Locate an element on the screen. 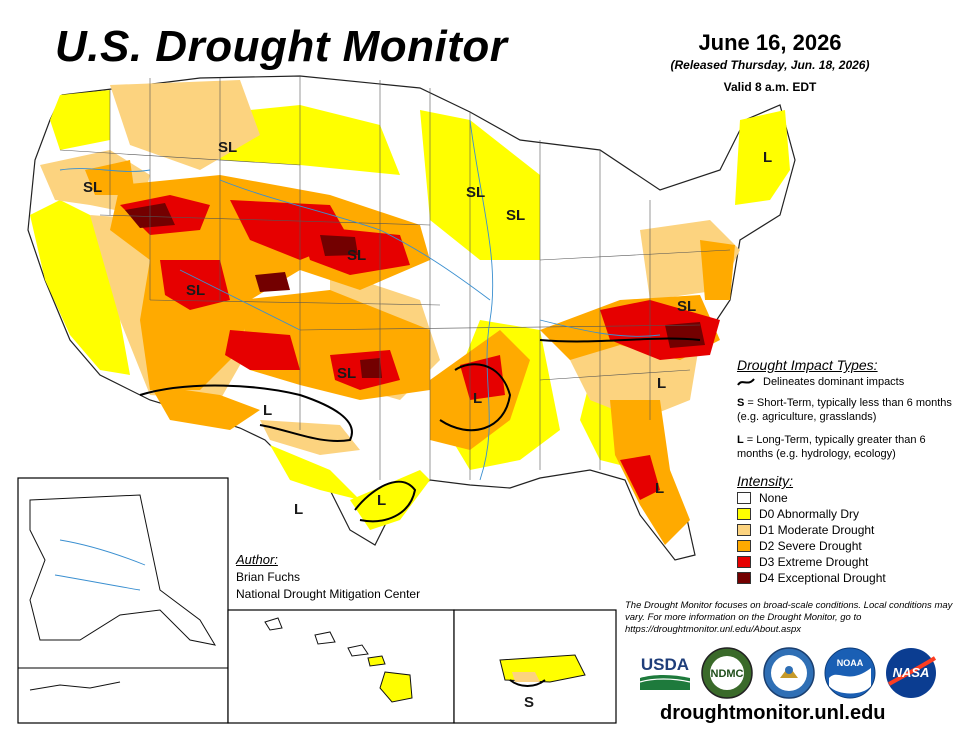  impact-line-label: Delineates dominant impacts is located at coordinates (834, 382).